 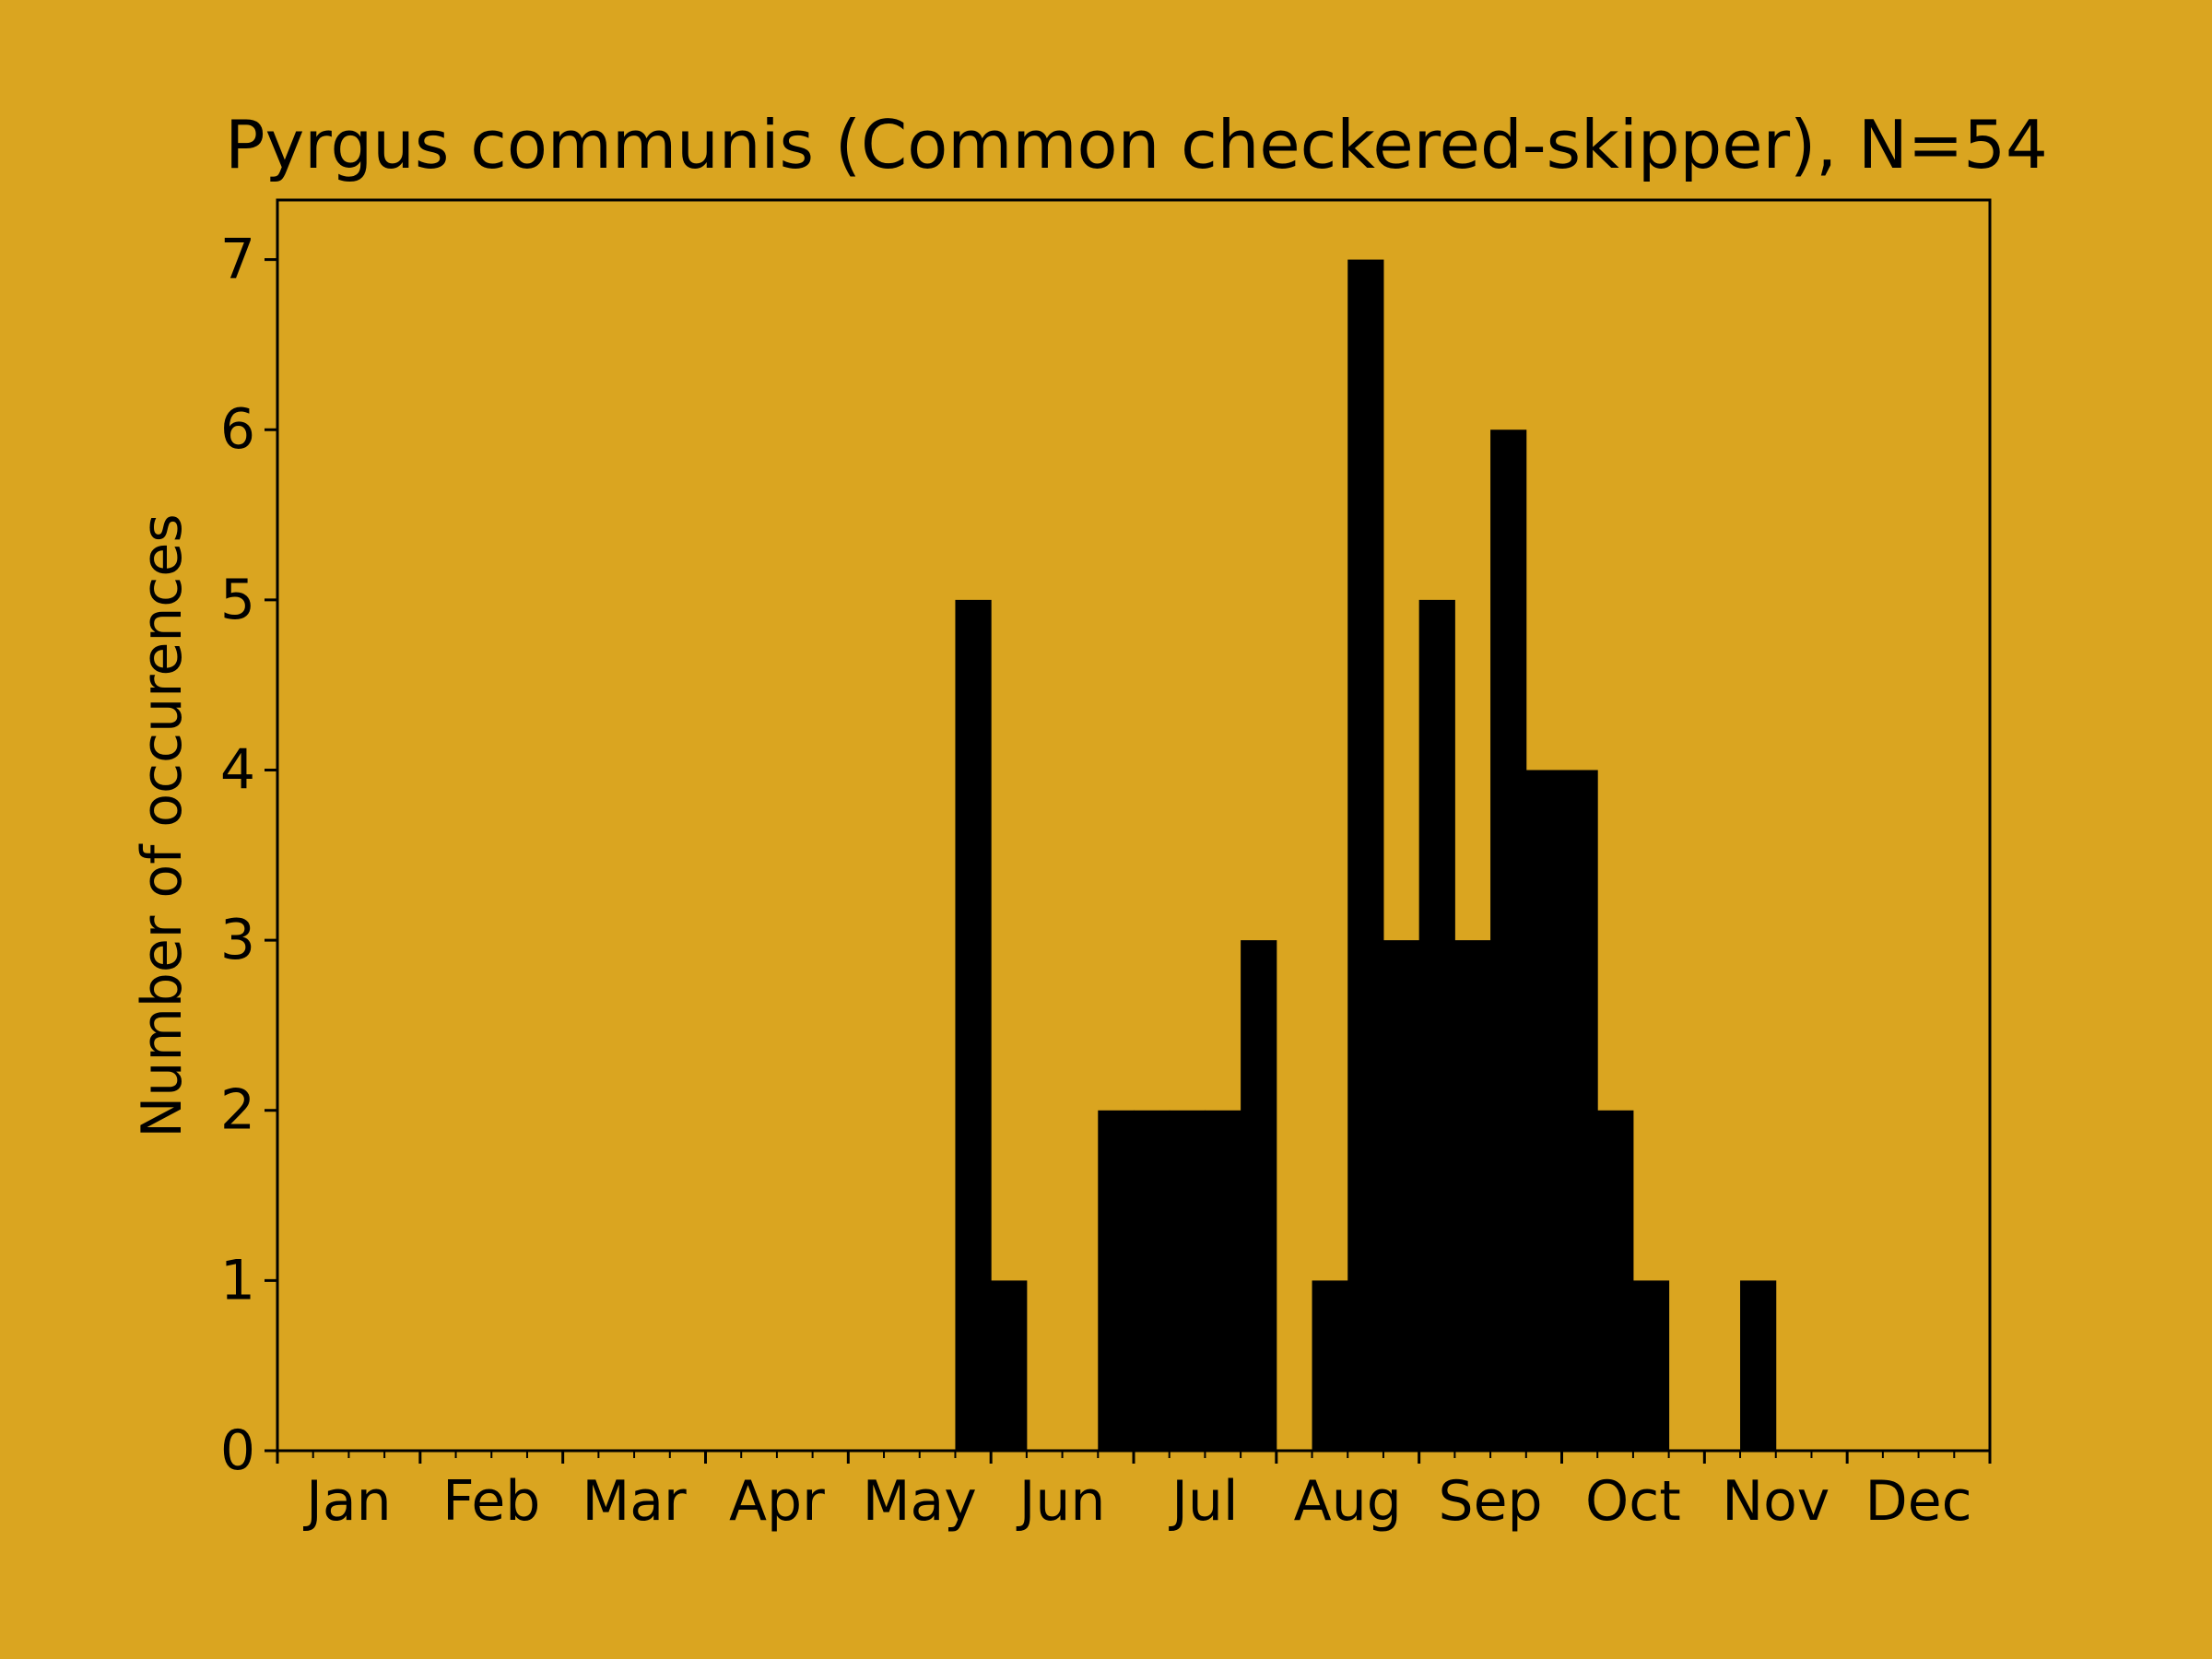 I want to click on y-tick-label: 3, so click(x=237, y=940).